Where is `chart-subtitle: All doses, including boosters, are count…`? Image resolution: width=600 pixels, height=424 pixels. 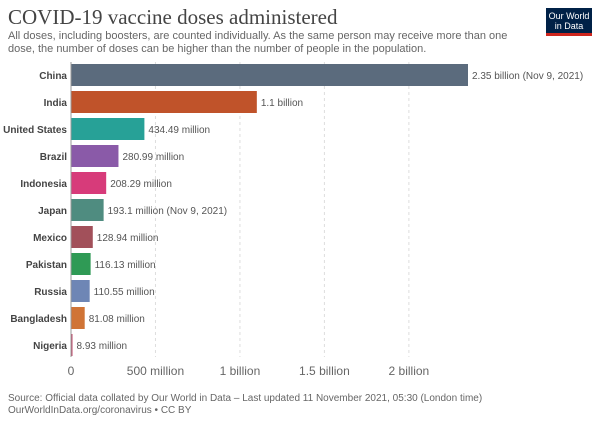 chart-subtitle: All doses, including boosters, are count… is located at coordinates (258, 42).